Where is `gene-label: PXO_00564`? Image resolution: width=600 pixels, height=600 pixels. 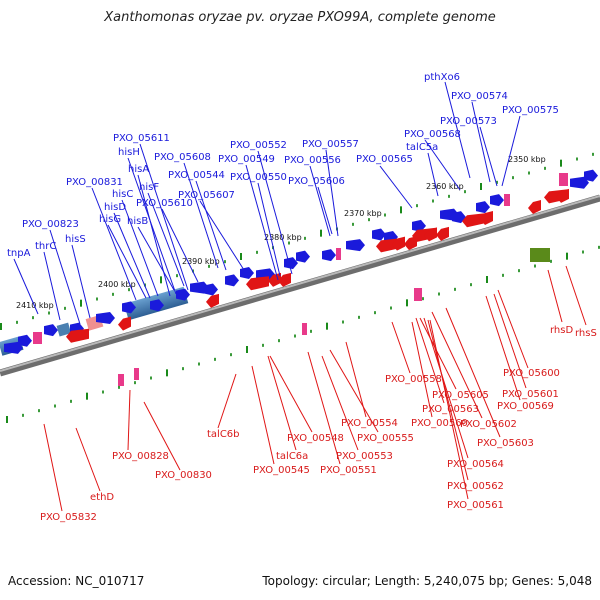 gene-label: PXO_00564 is located at coordinates (475, 464).